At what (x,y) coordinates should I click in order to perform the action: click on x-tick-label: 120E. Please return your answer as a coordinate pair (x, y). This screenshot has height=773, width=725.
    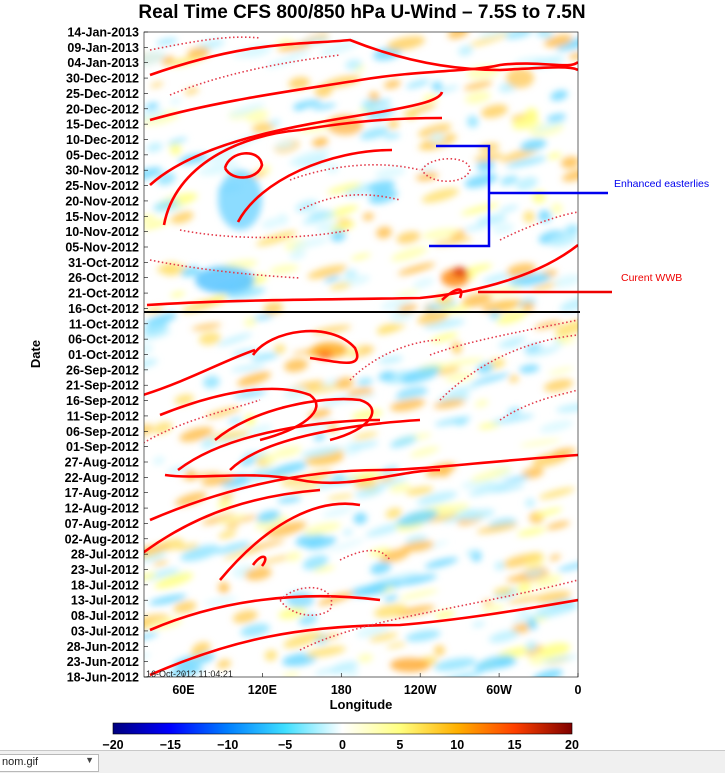
    Looking at the image, I should click on (262, 690).